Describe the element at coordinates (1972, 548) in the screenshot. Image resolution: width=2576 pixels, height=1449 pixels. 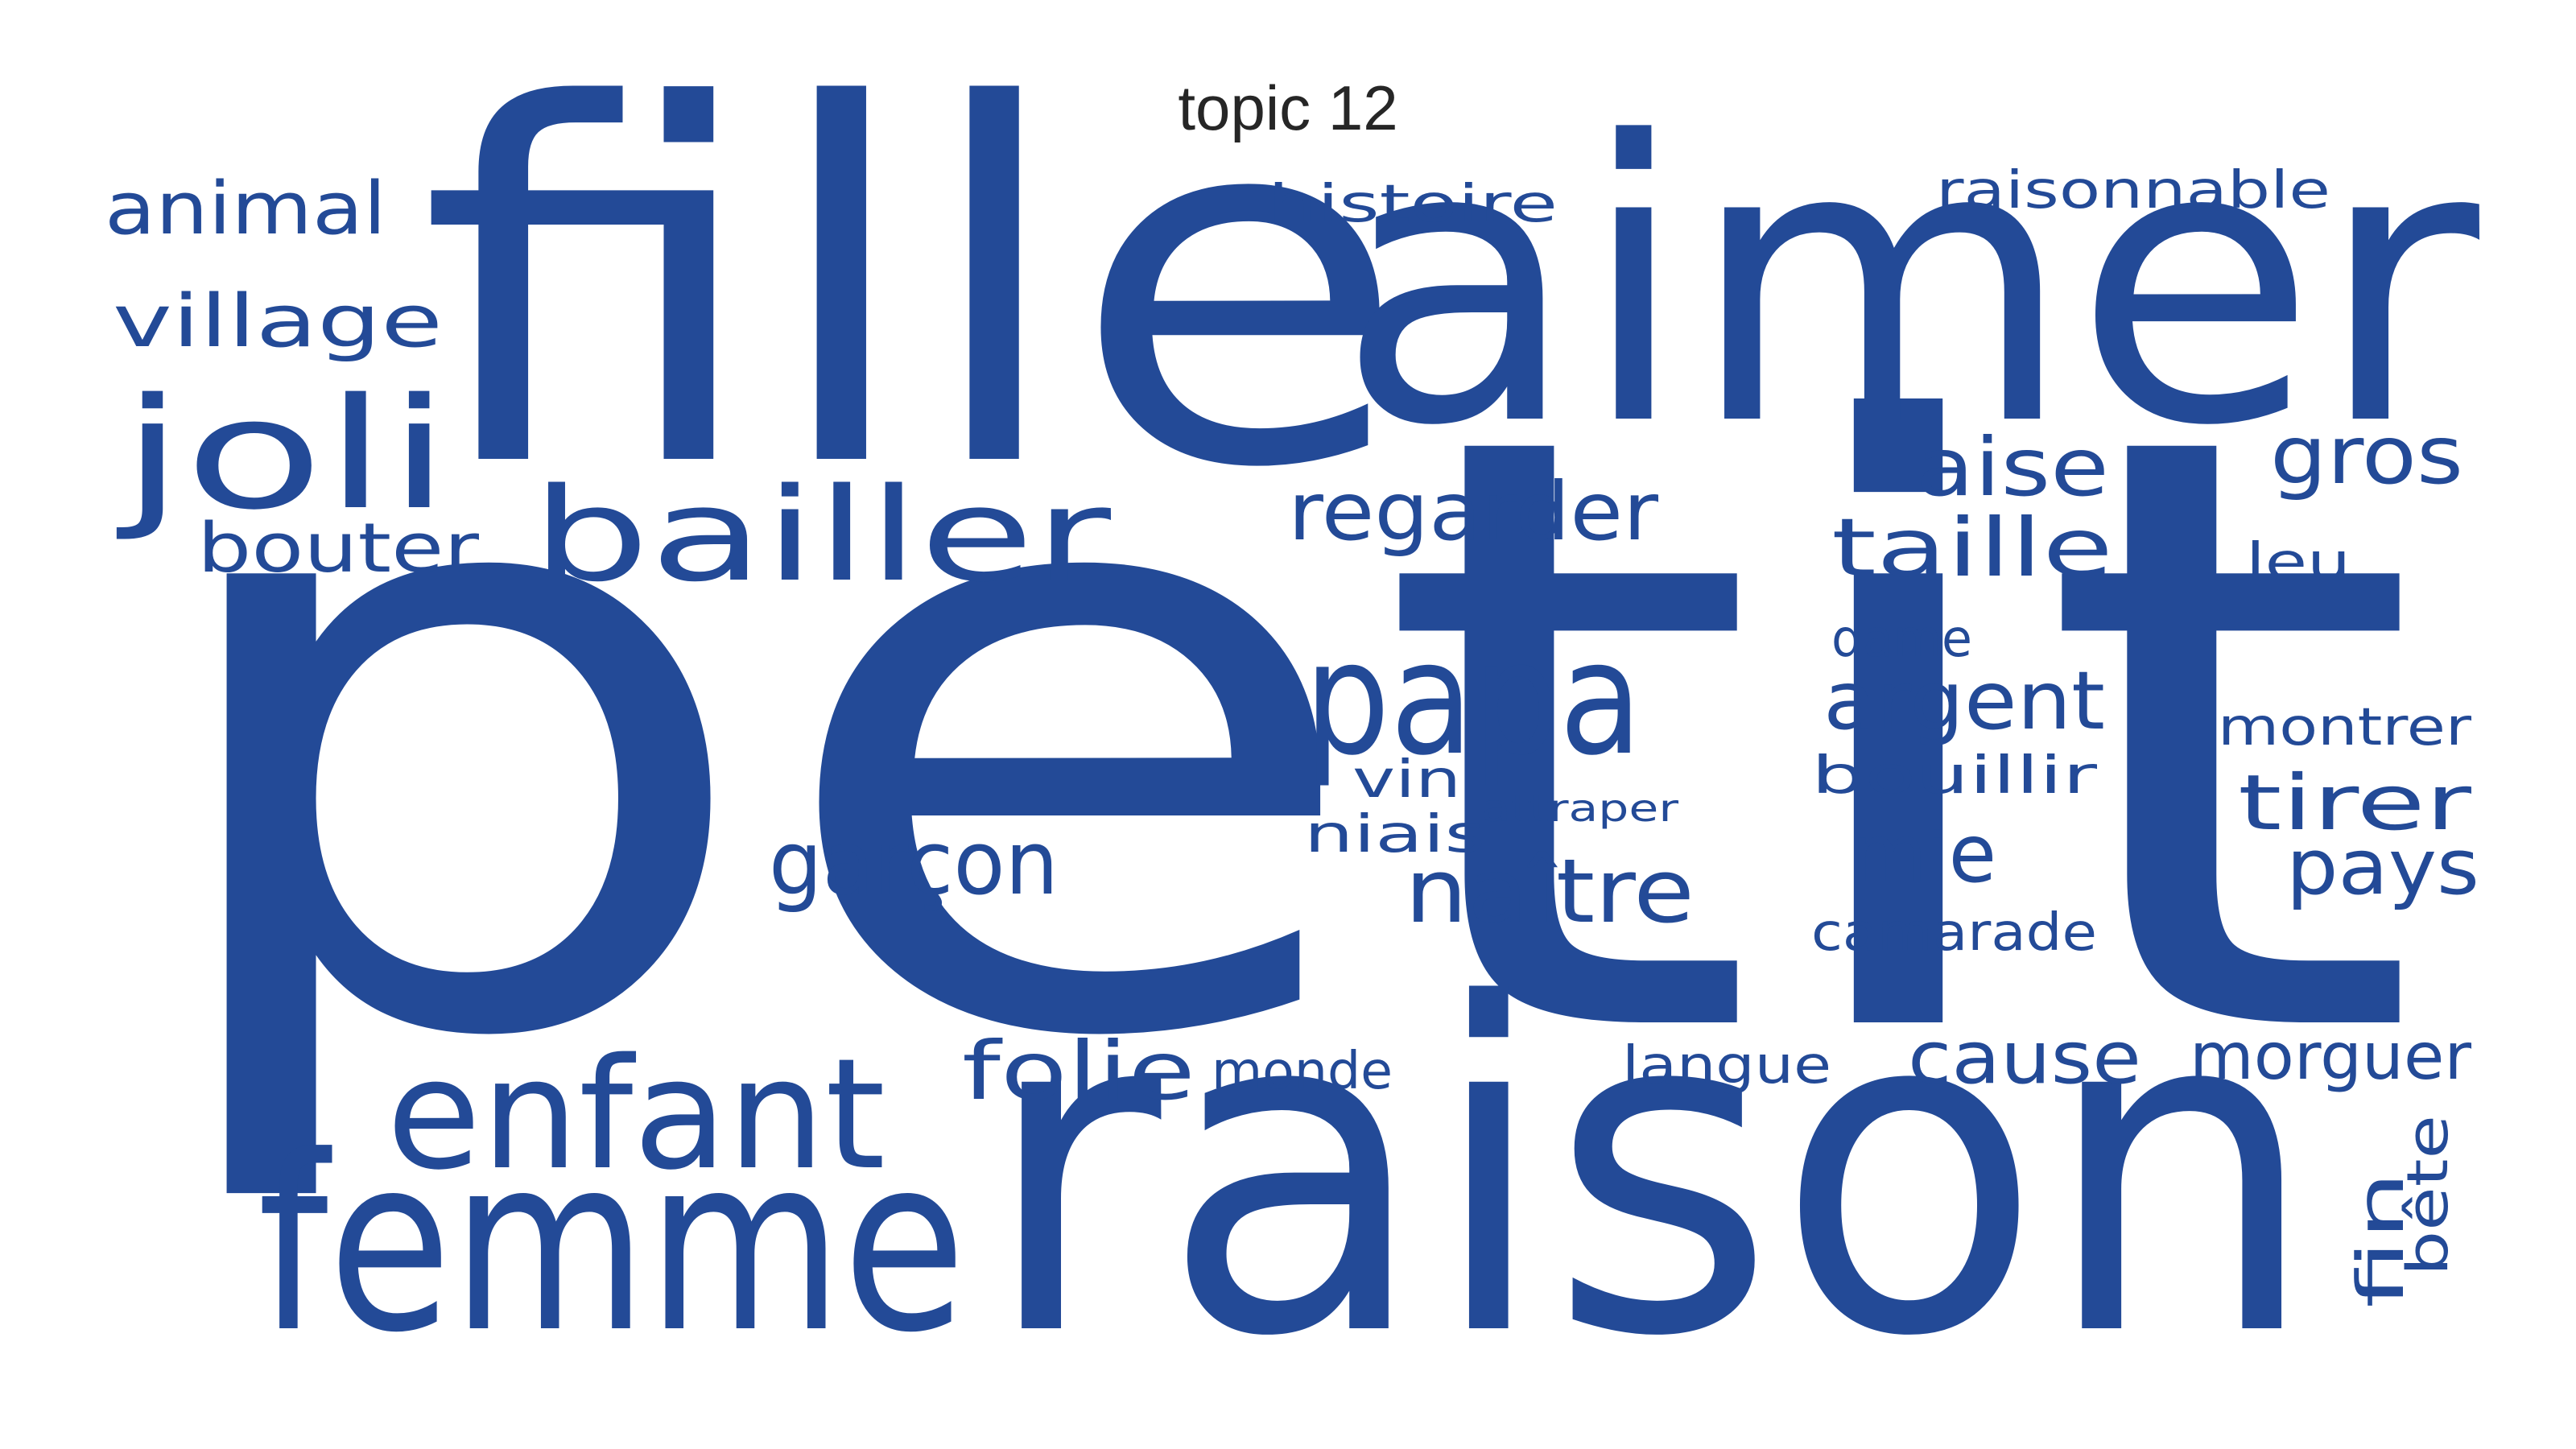
I see `word-taille: taille` at that location.